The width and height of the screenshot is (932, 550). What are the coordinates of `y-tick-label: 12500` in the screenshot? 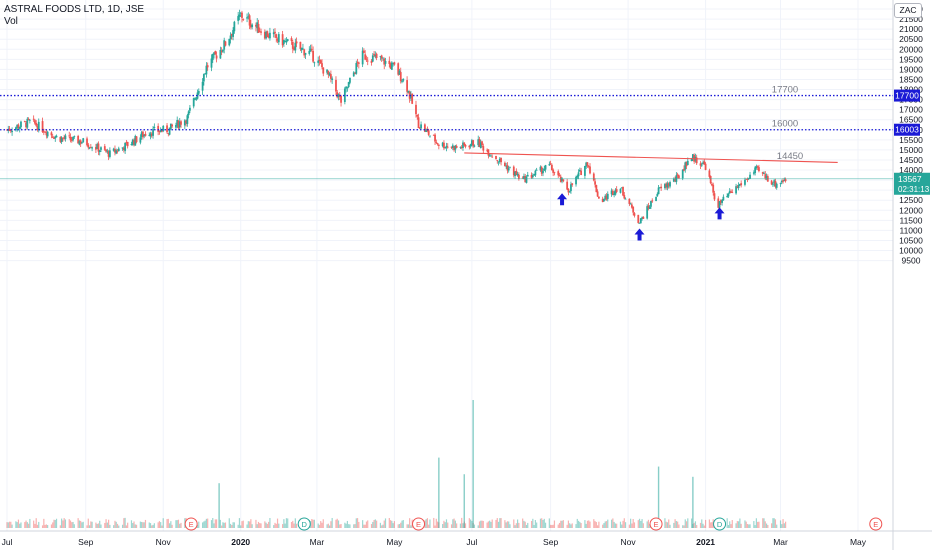 It's located at (911, 200).